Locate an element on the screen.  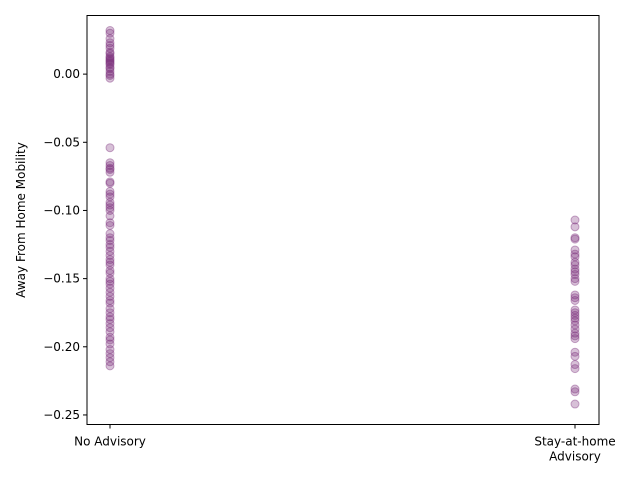
y-tick-label: −0.20 is located at coordinates (61, 347).